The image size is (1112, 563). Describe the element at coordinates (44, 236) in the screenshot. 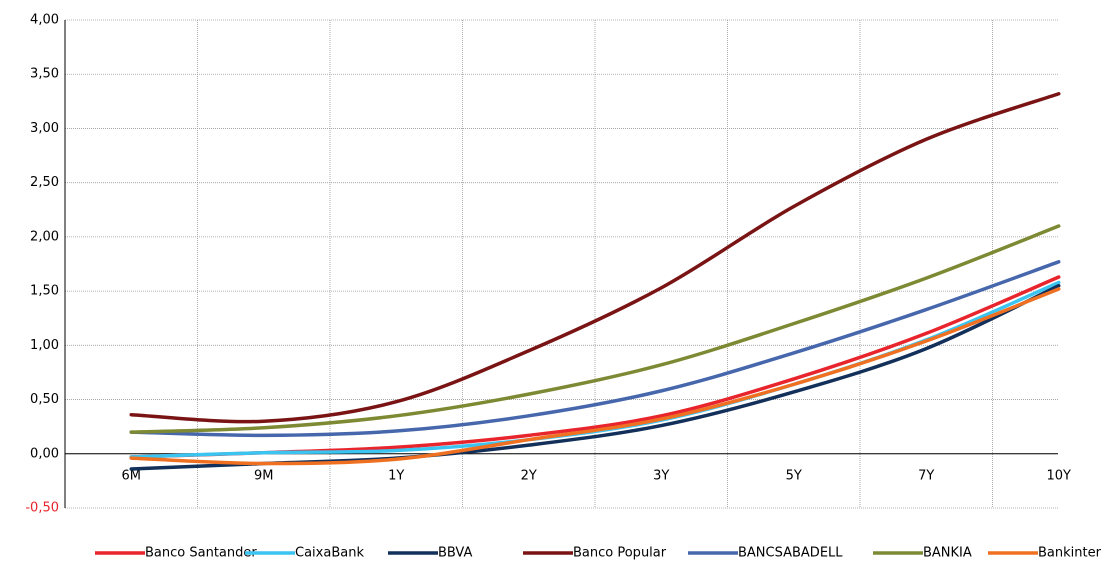

I see `y-tick-label: 2,00` at that location.